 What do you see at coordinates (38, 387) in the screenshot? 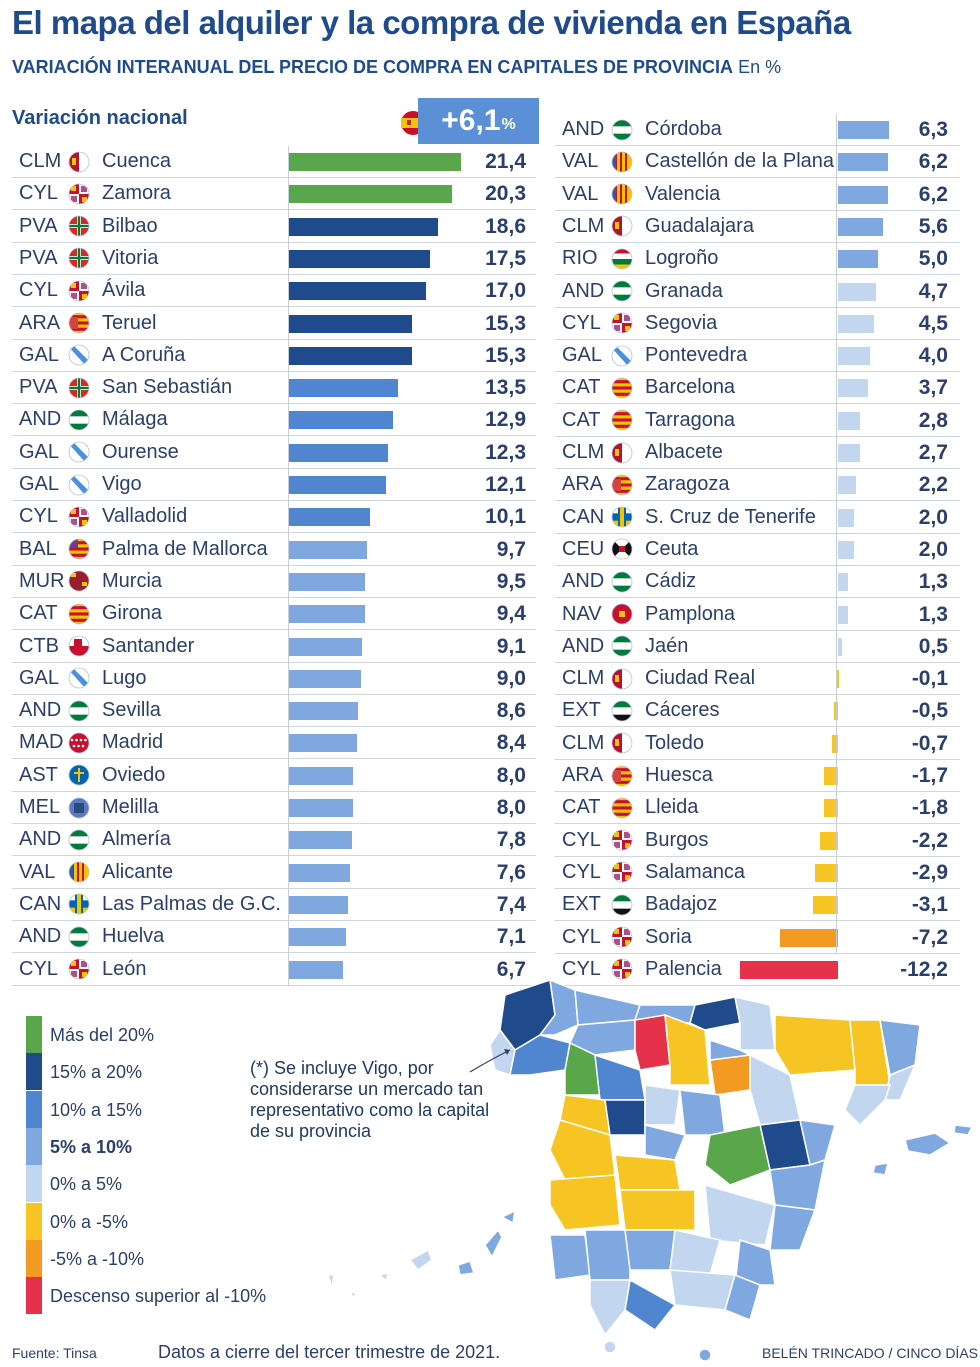
I see `region-code: PVA` at bounding box center [38, 387].